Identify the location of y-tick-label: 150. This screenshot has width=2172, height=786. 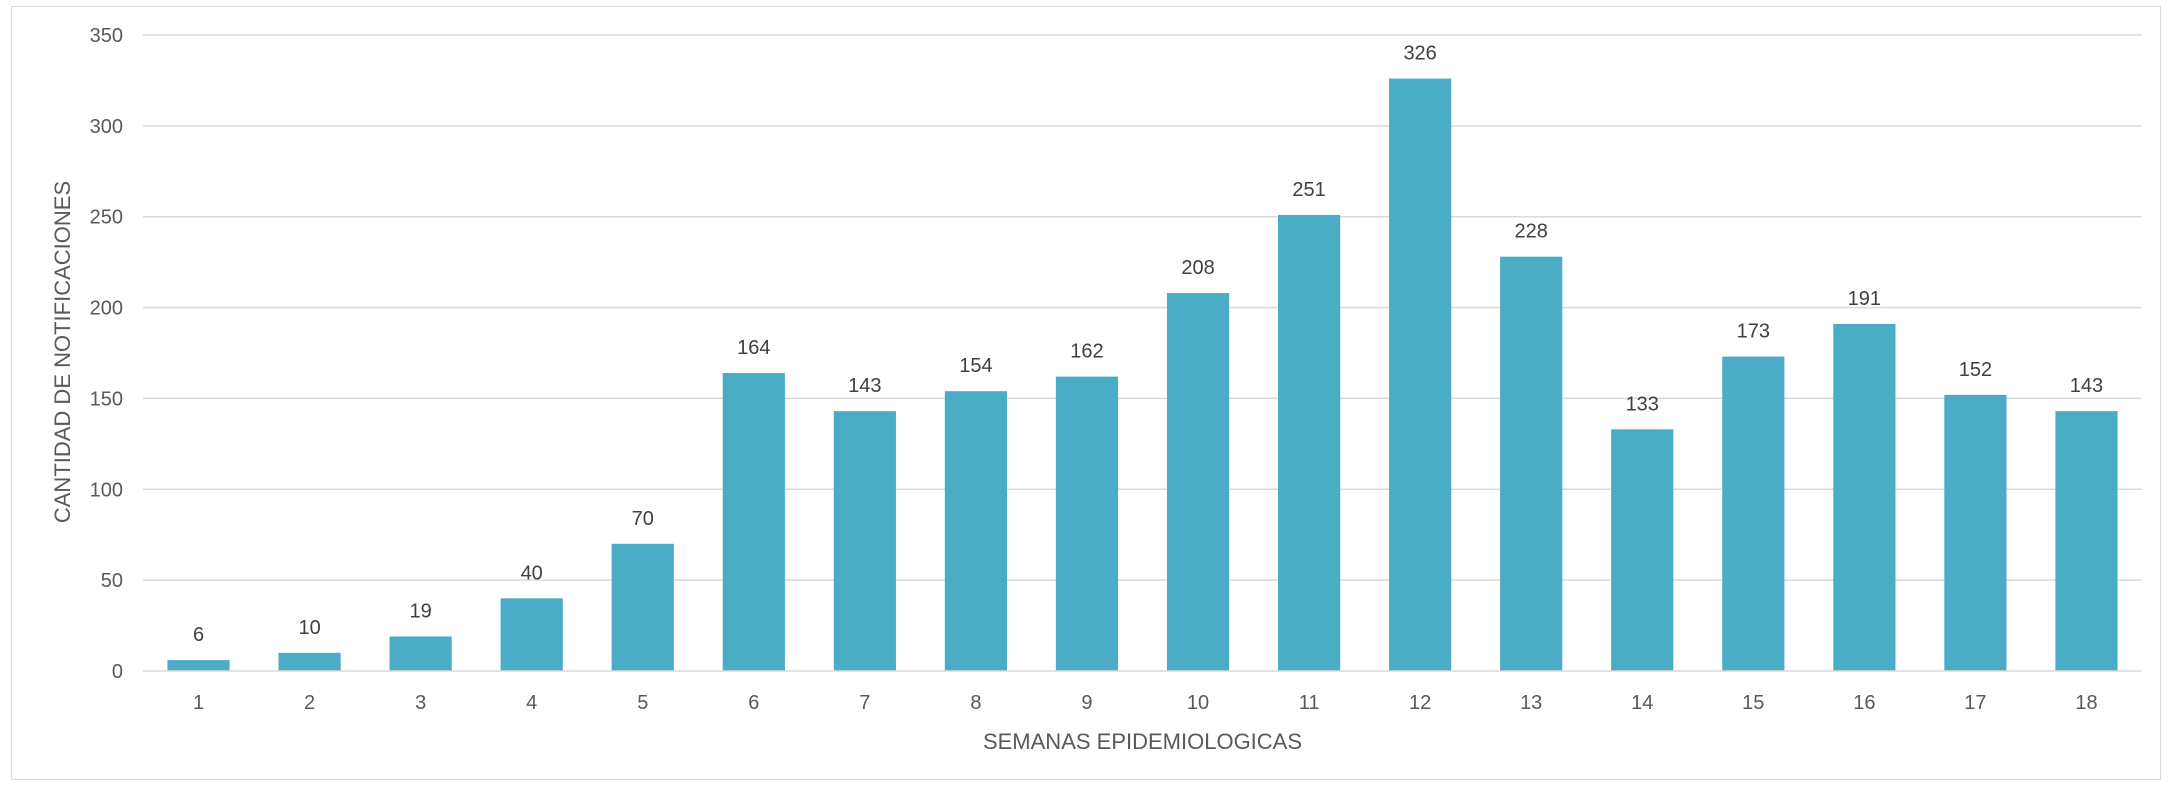
(106, 399).